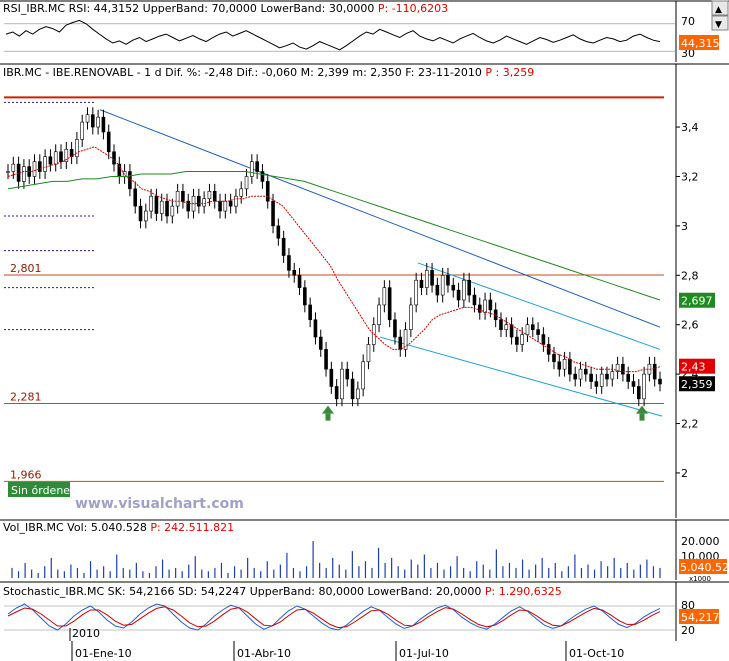  Describe the element at coordinates (175, 8) in the screenshot. I see `rsi-upper-label: UpperBand:` at that location.